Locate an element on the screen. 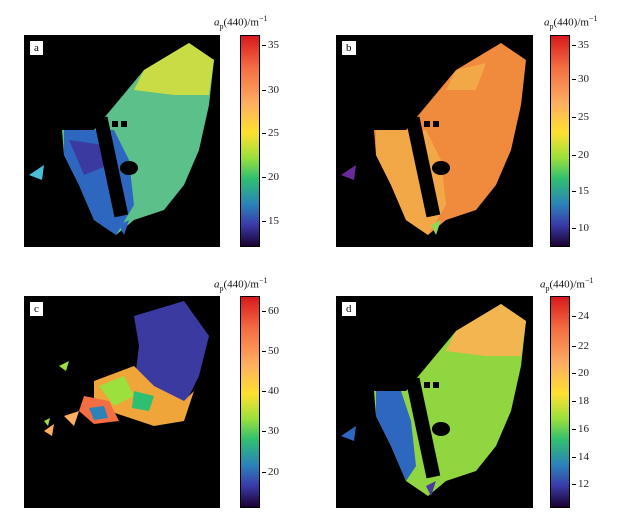  map-shape-b is located at coordinates (433, 139).